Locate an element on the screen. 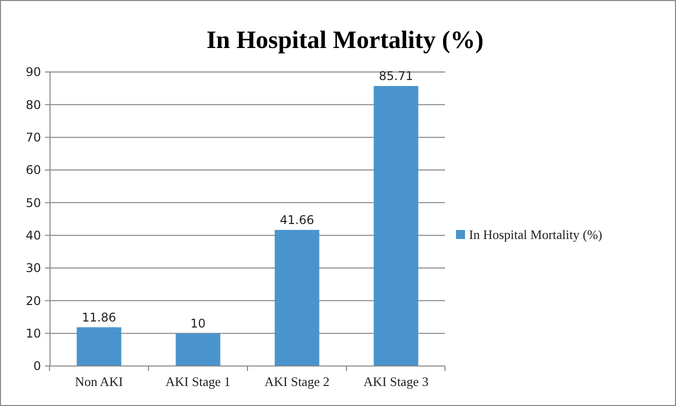  y-tick-label: 70 is located at coordinates (33, 137).